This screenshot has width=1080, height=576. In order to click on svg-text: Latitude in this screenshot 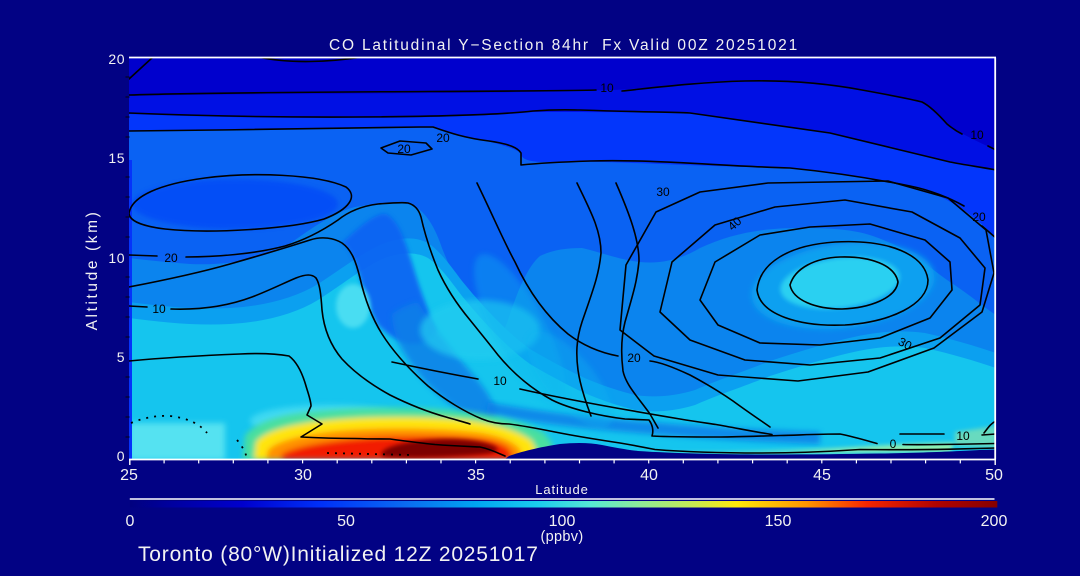, I will do `click(561, 489)`.